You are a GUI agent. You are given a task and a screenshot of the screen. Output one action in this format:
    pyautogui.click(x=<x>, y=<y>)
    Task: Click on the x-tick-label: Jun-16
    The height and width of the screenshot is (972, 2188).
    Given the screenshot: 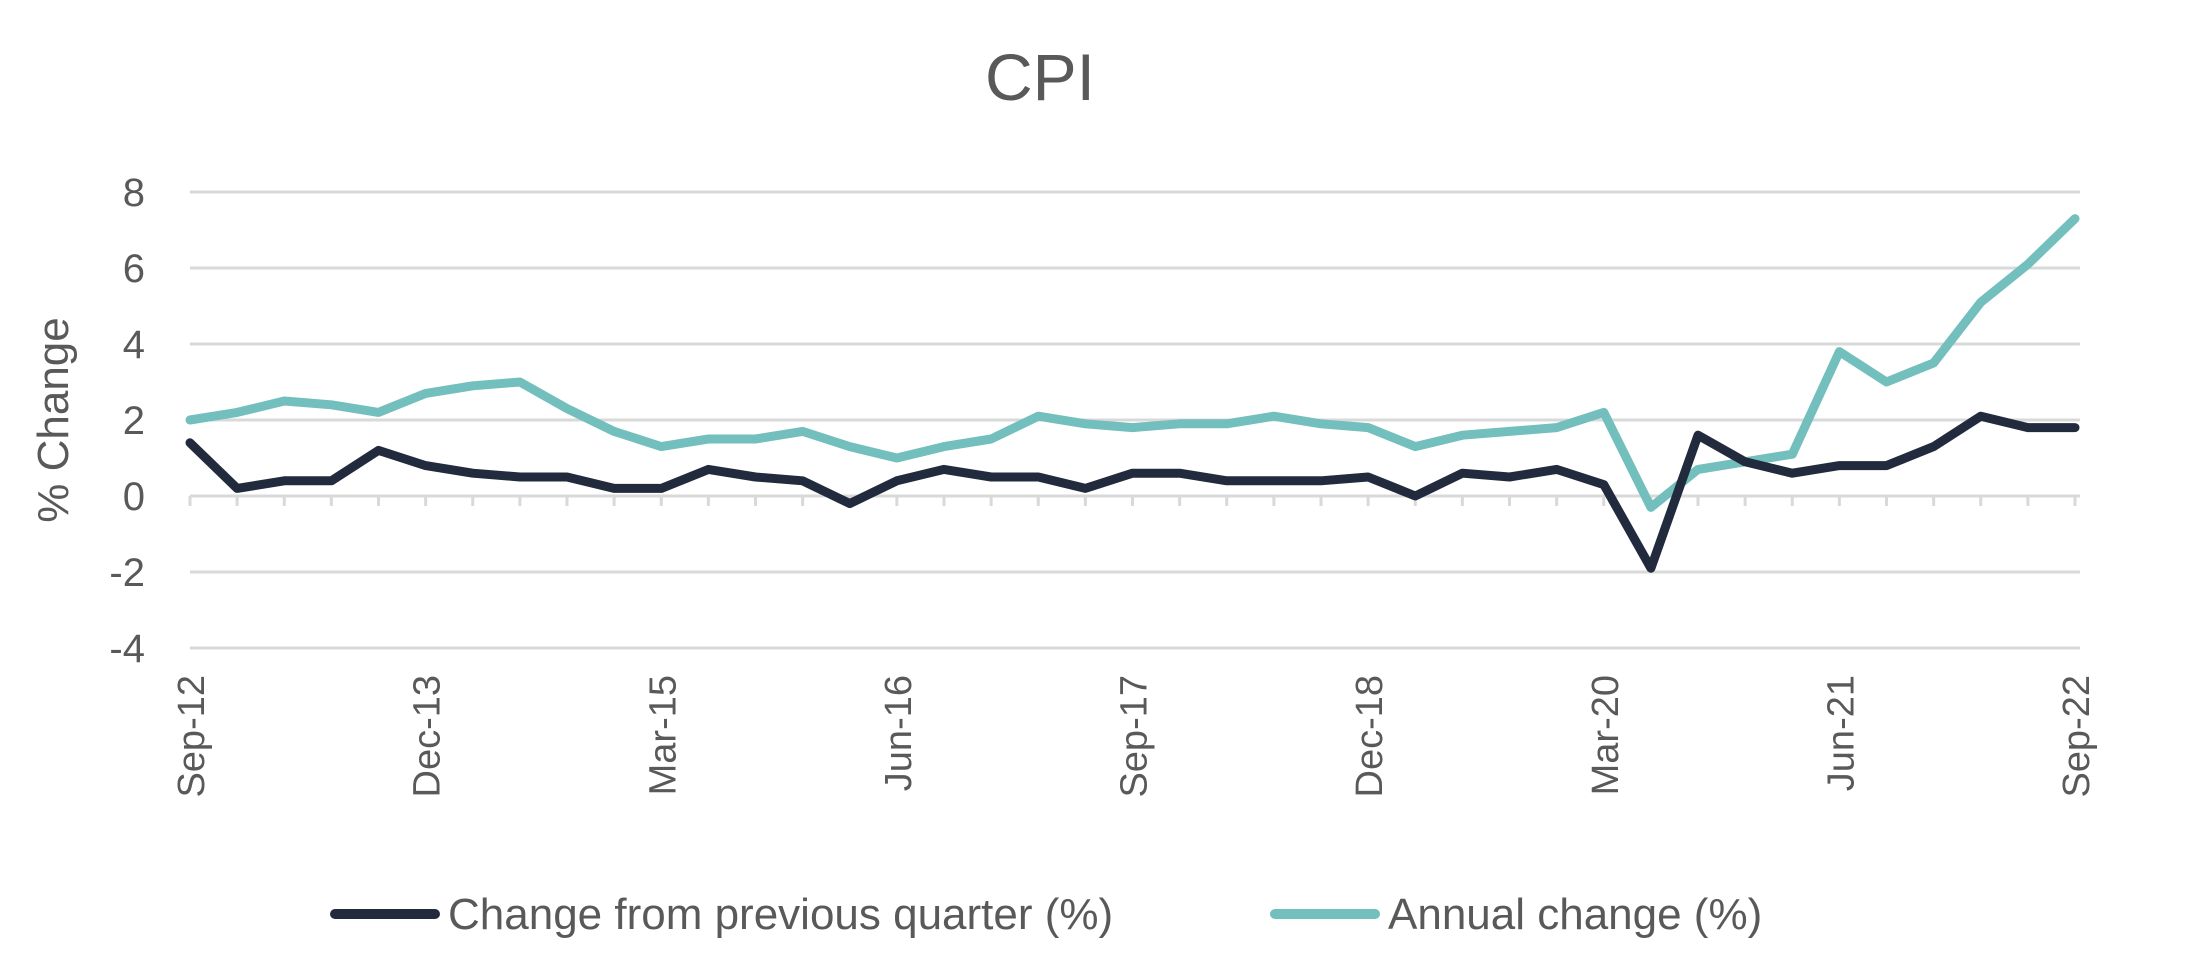 What is the action you would take?
    pyautogui.click(x=899, y=733)
    